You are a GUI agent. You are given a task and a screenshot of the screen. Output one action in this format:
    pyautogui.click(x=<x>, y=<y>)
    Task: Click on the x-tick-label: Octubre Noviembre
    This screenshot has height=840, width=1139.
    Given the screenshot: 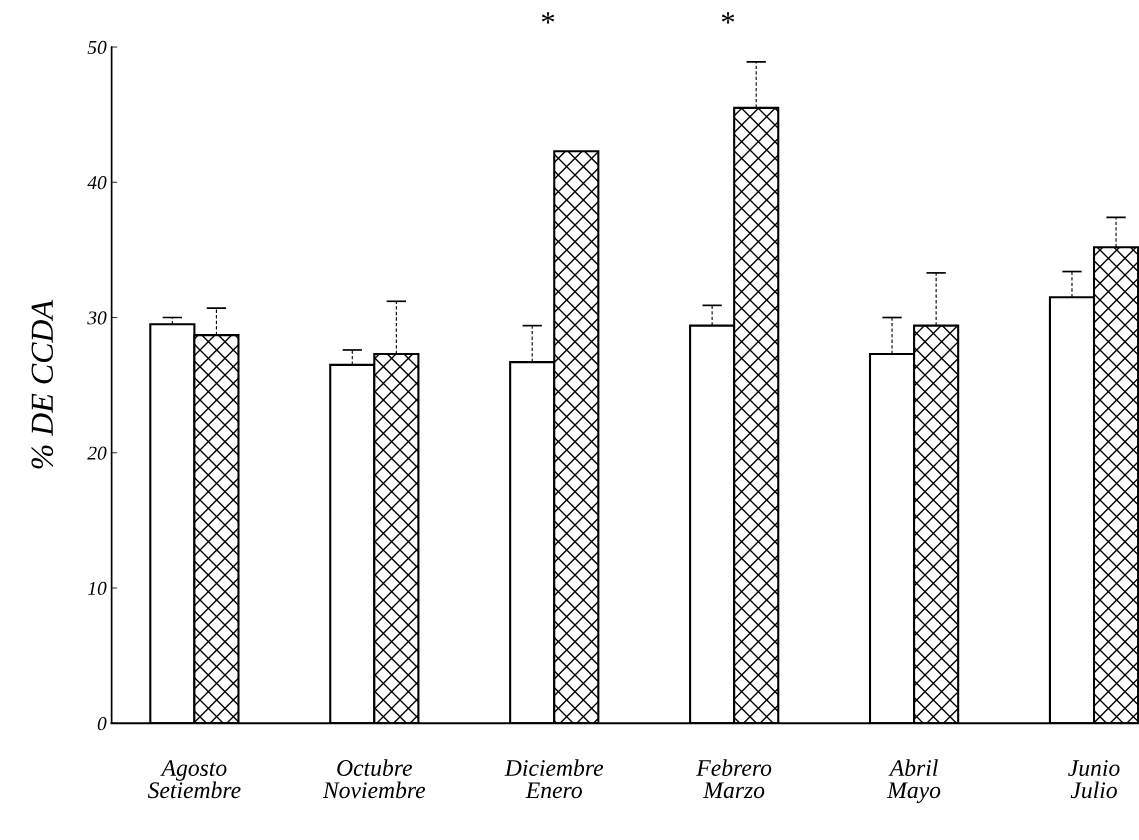 What is the action you would take?
    pyautogui.click(x=374, y=779)
    